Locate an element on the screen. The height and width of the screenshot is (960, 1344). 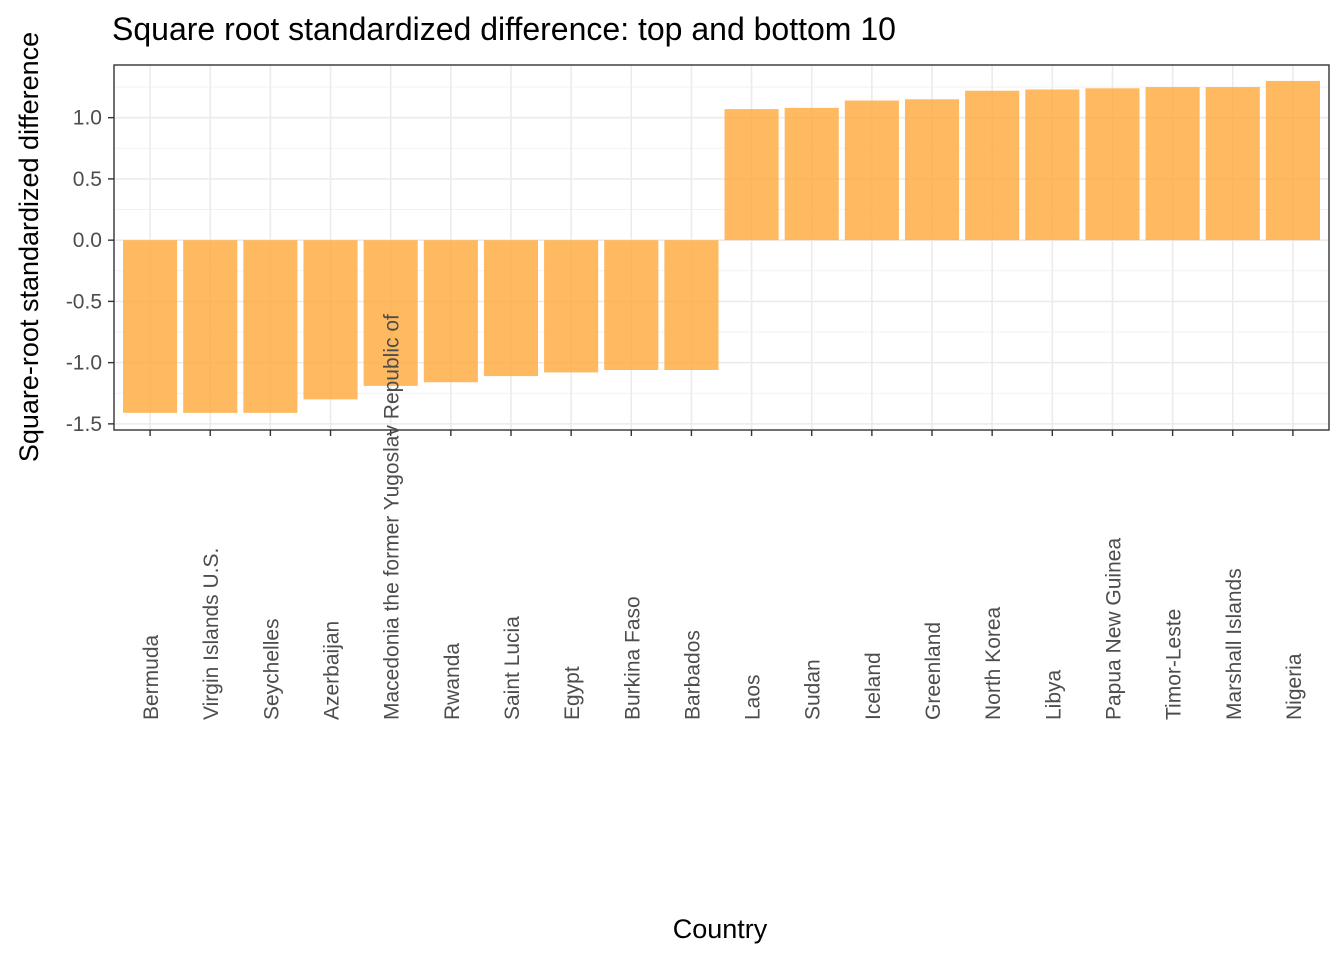
x-tick-label: Bermuda is located at coordinates (151, 677).